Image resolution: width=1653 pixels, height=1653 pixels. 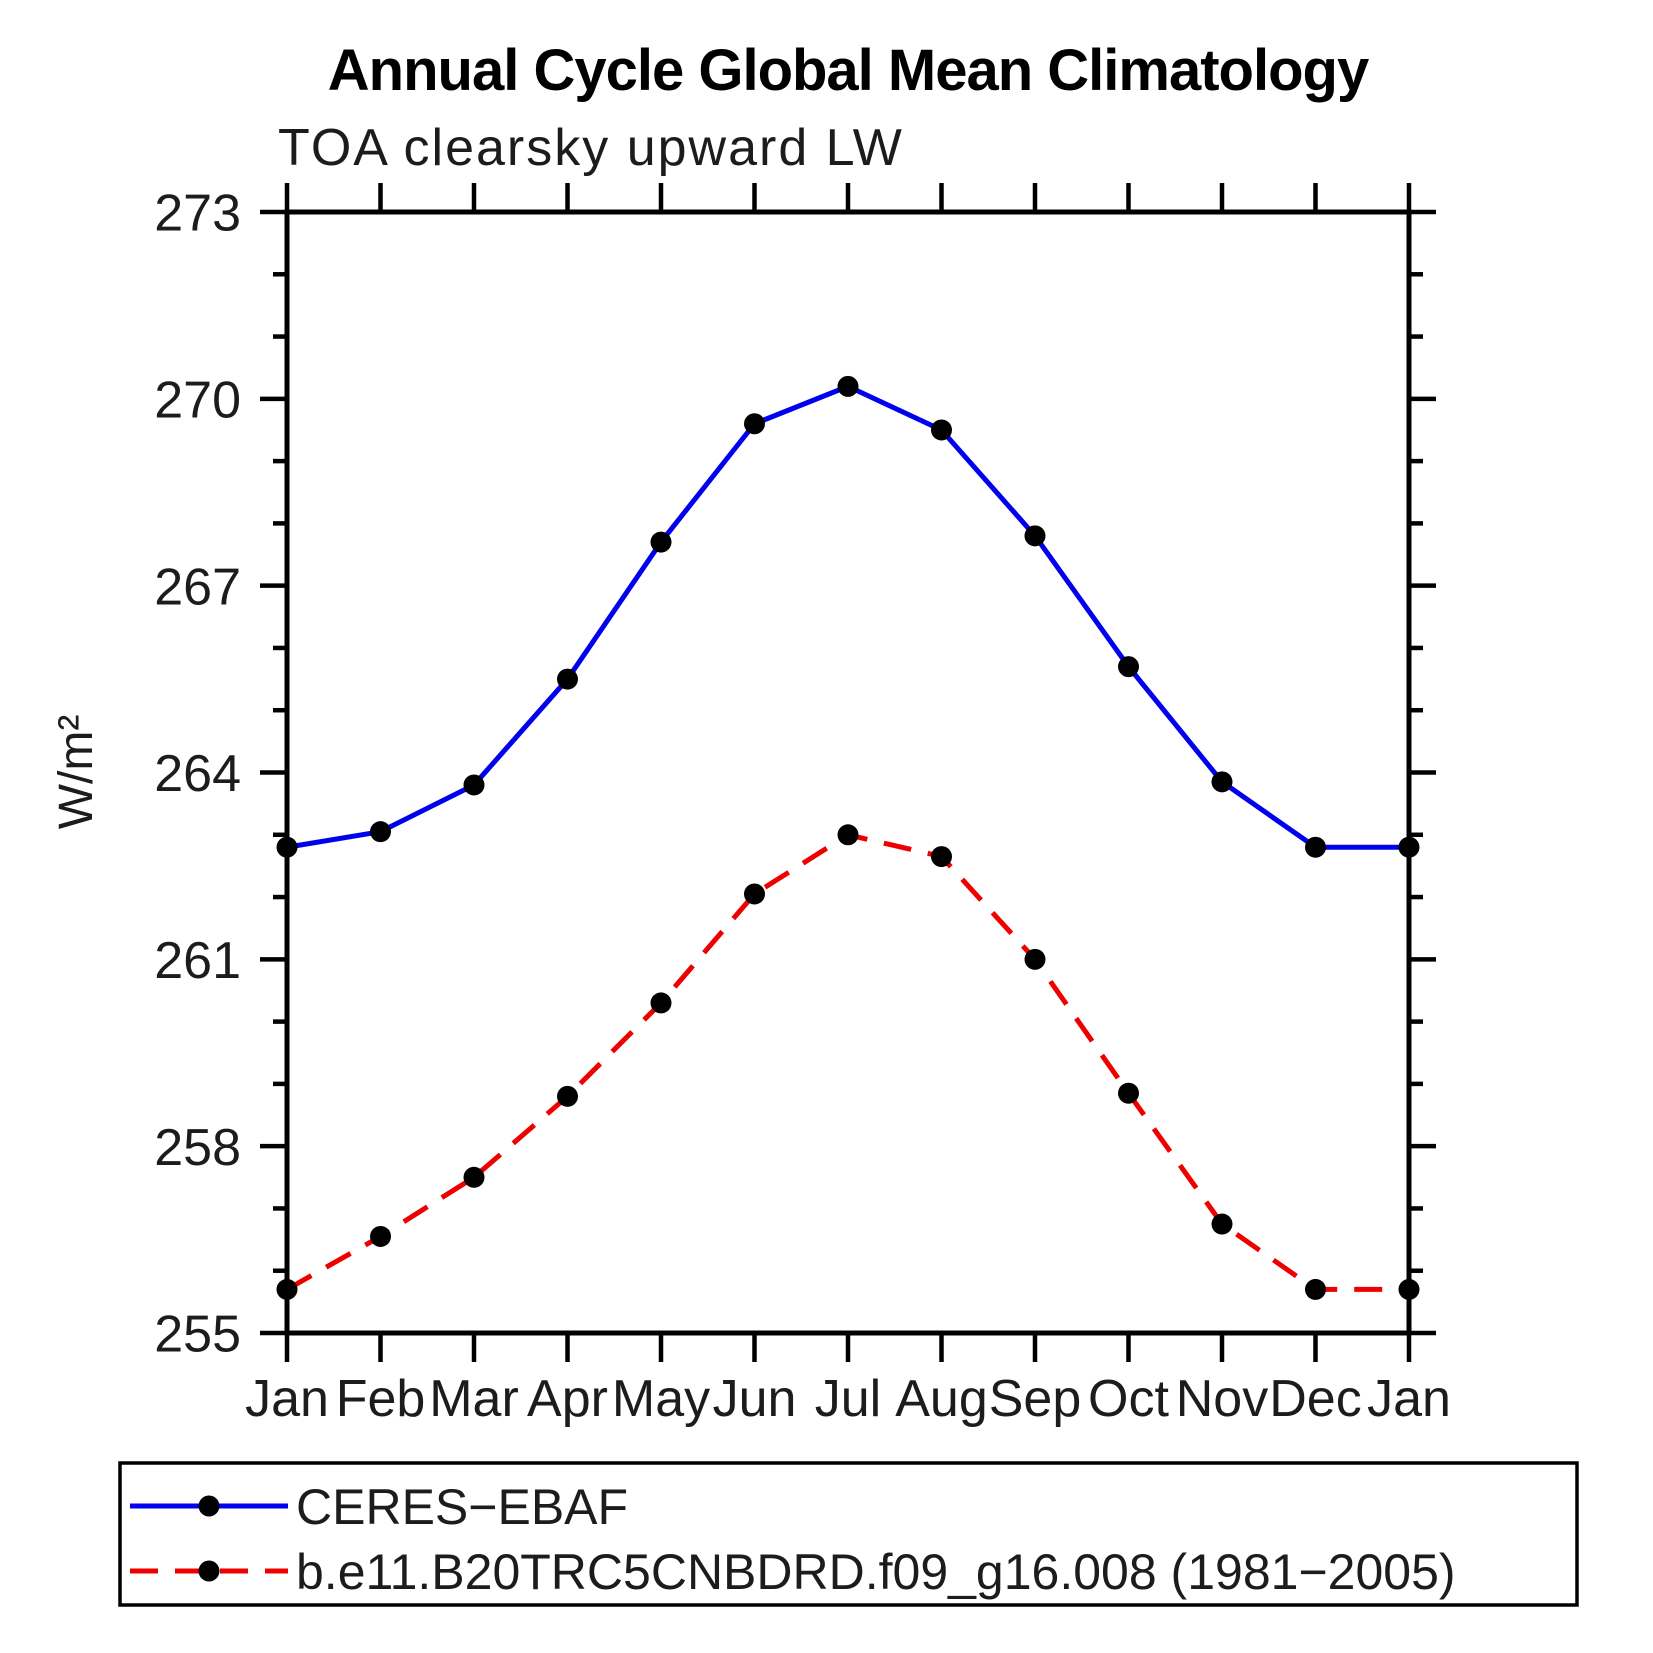 I want to click on x-tick-label: Mar, so click(x=474, y=1399).